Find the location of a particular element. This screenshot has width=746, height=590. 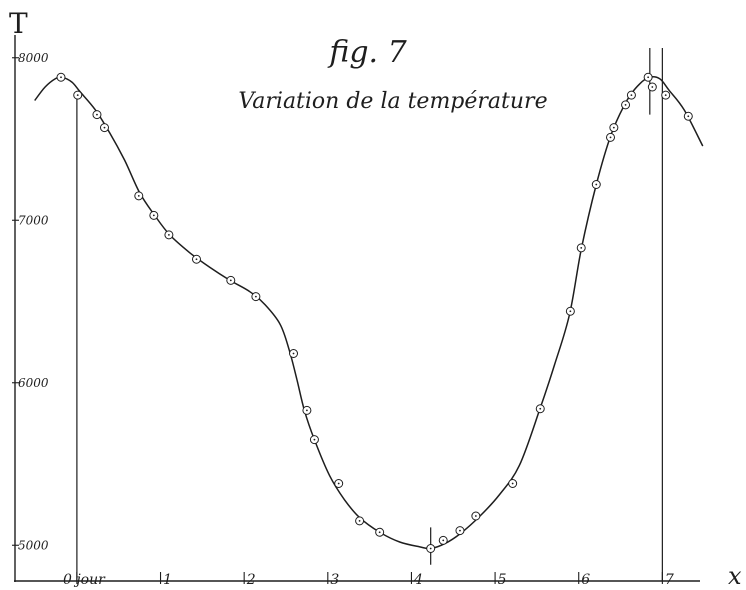

x-tick-label: 2 is located at coordinates (251, 580).